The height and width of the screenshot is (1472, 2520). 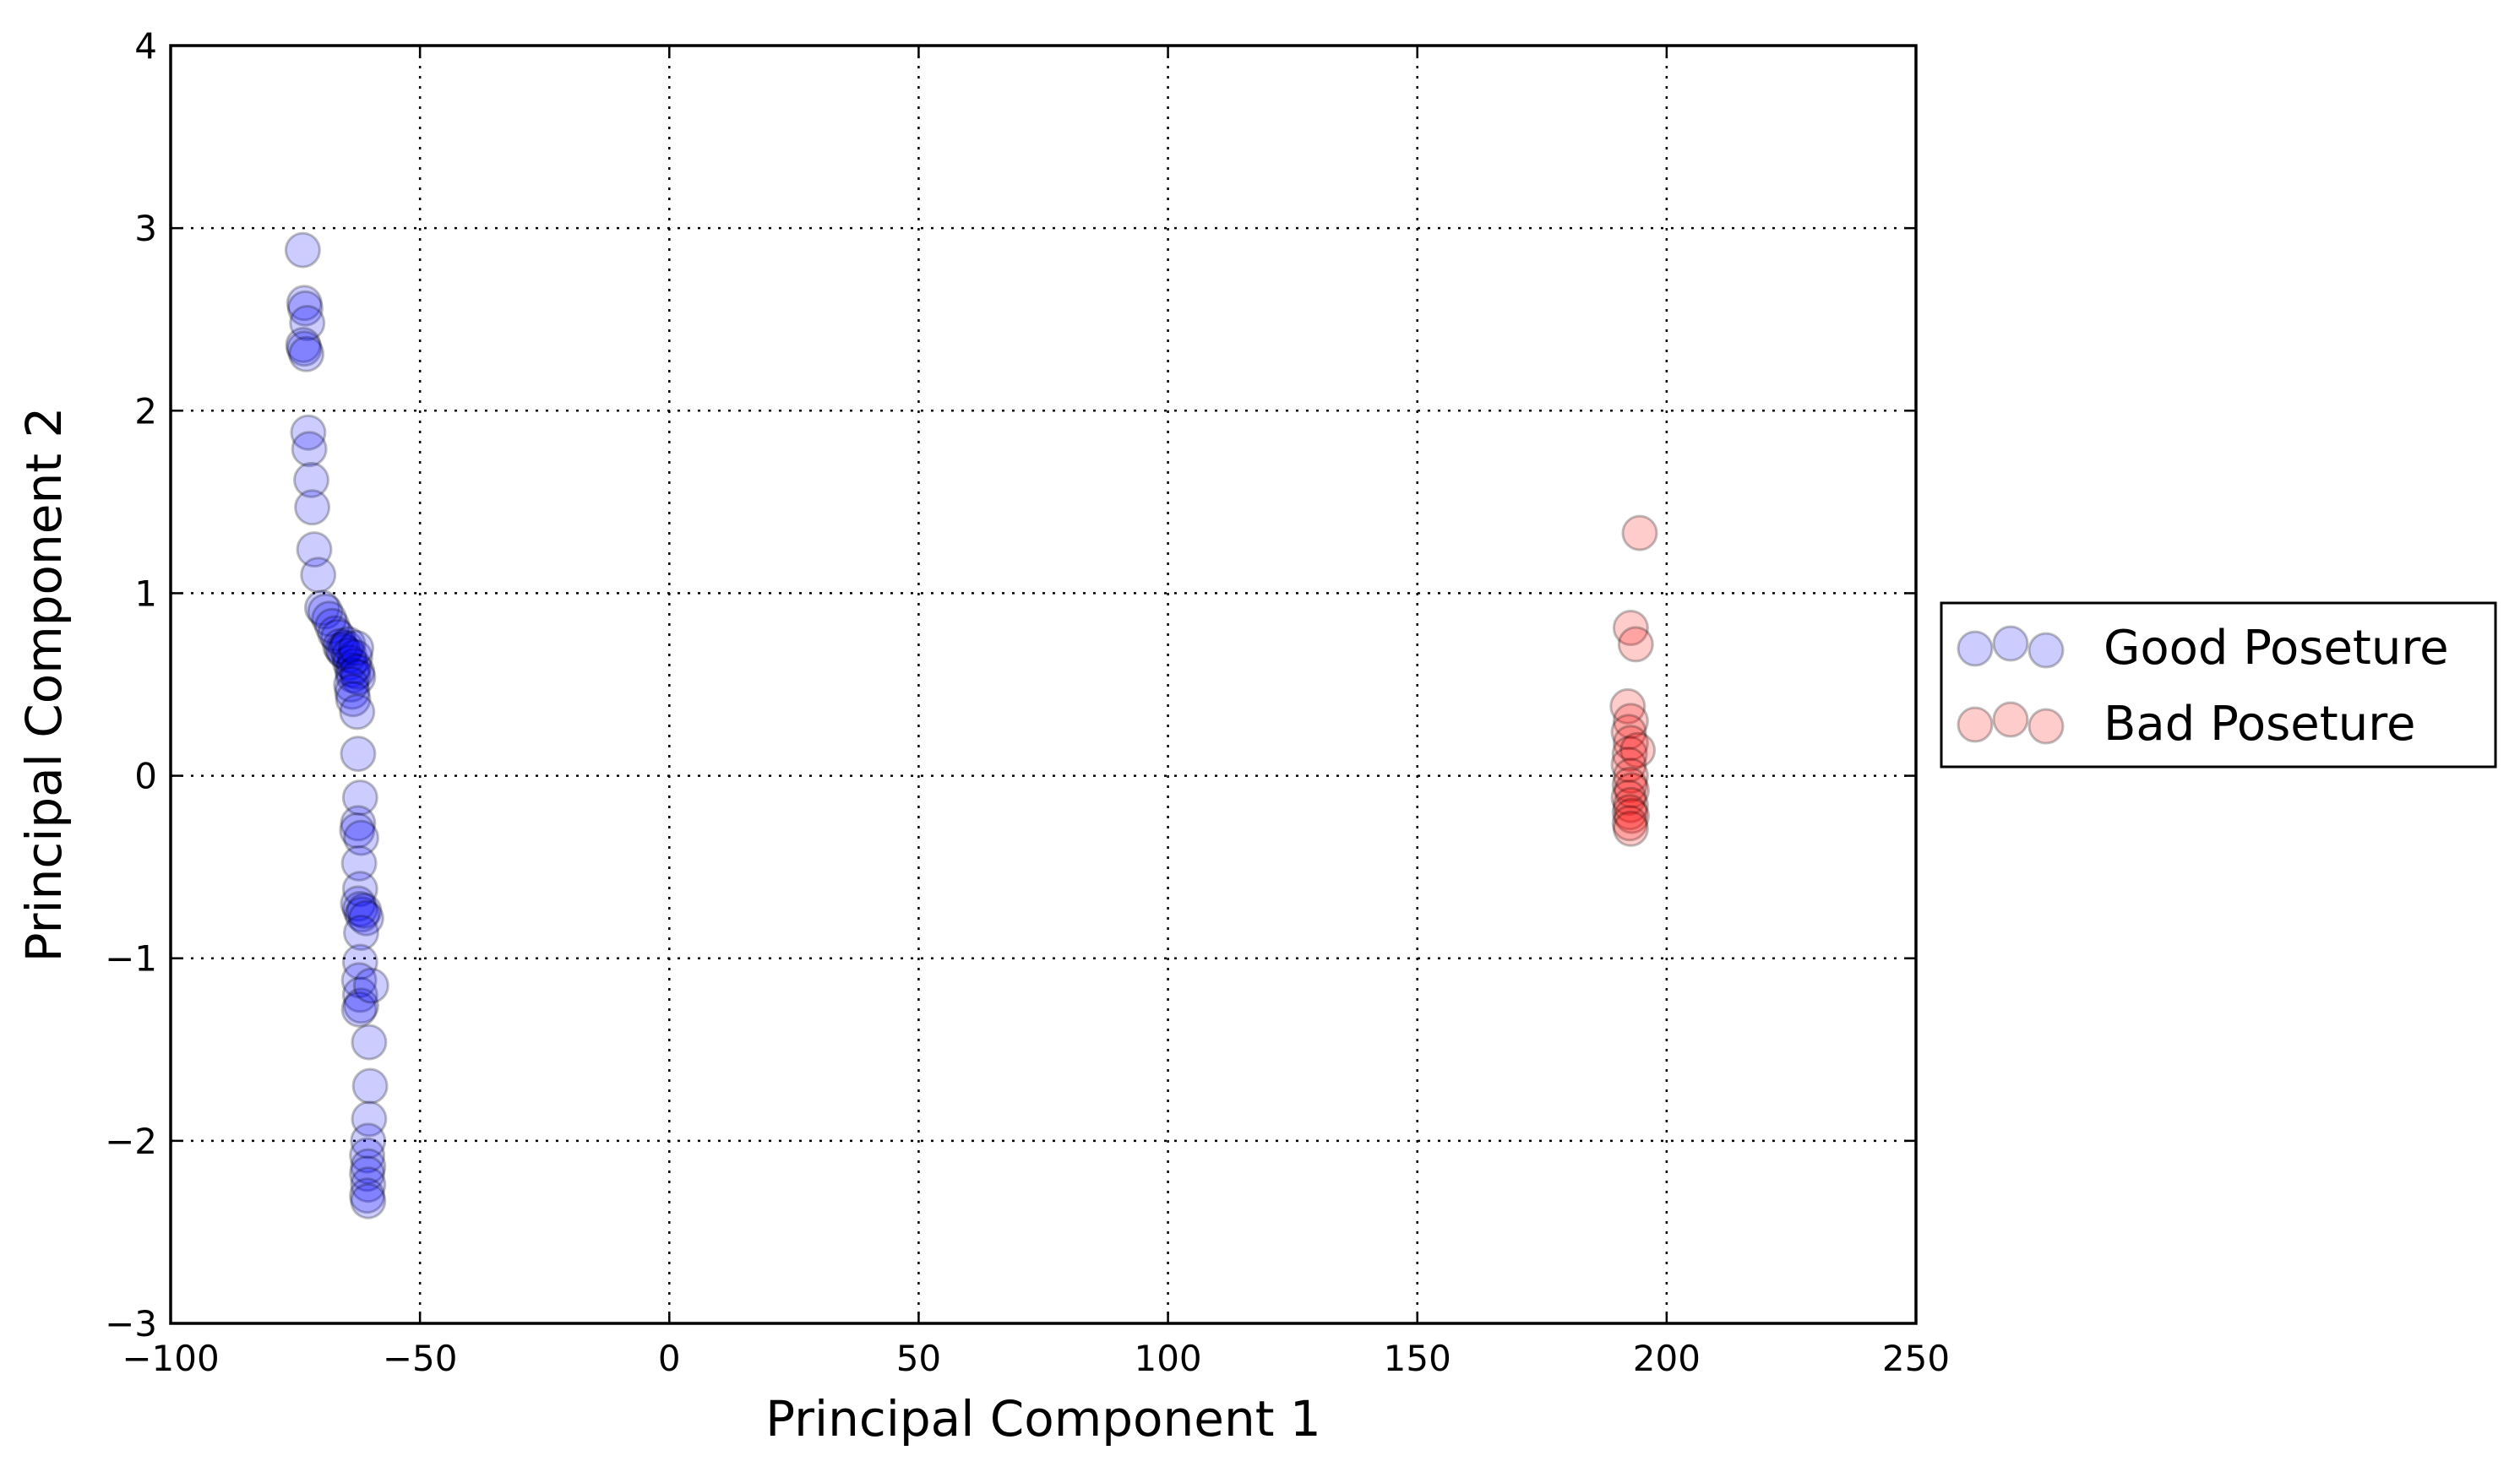 I want to click on legend-label: Good Poseture, so click(x=2276, y=648).